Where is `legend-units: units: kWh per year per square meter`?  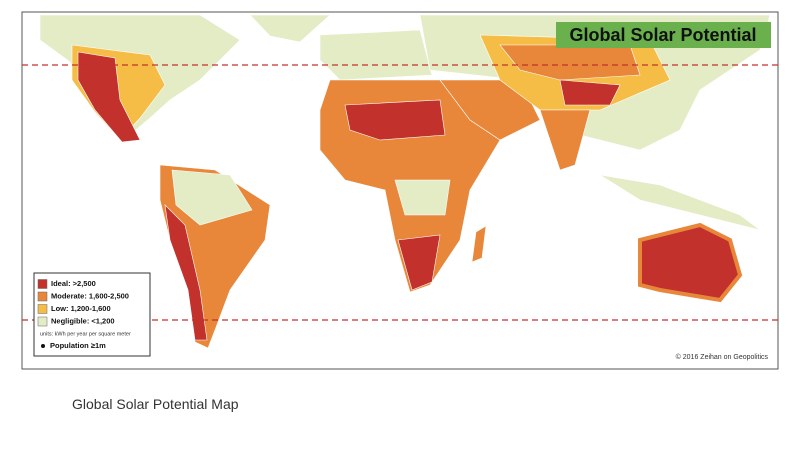
legend-units: units: kWh per year per square meter is located at coordinates (85, 334).